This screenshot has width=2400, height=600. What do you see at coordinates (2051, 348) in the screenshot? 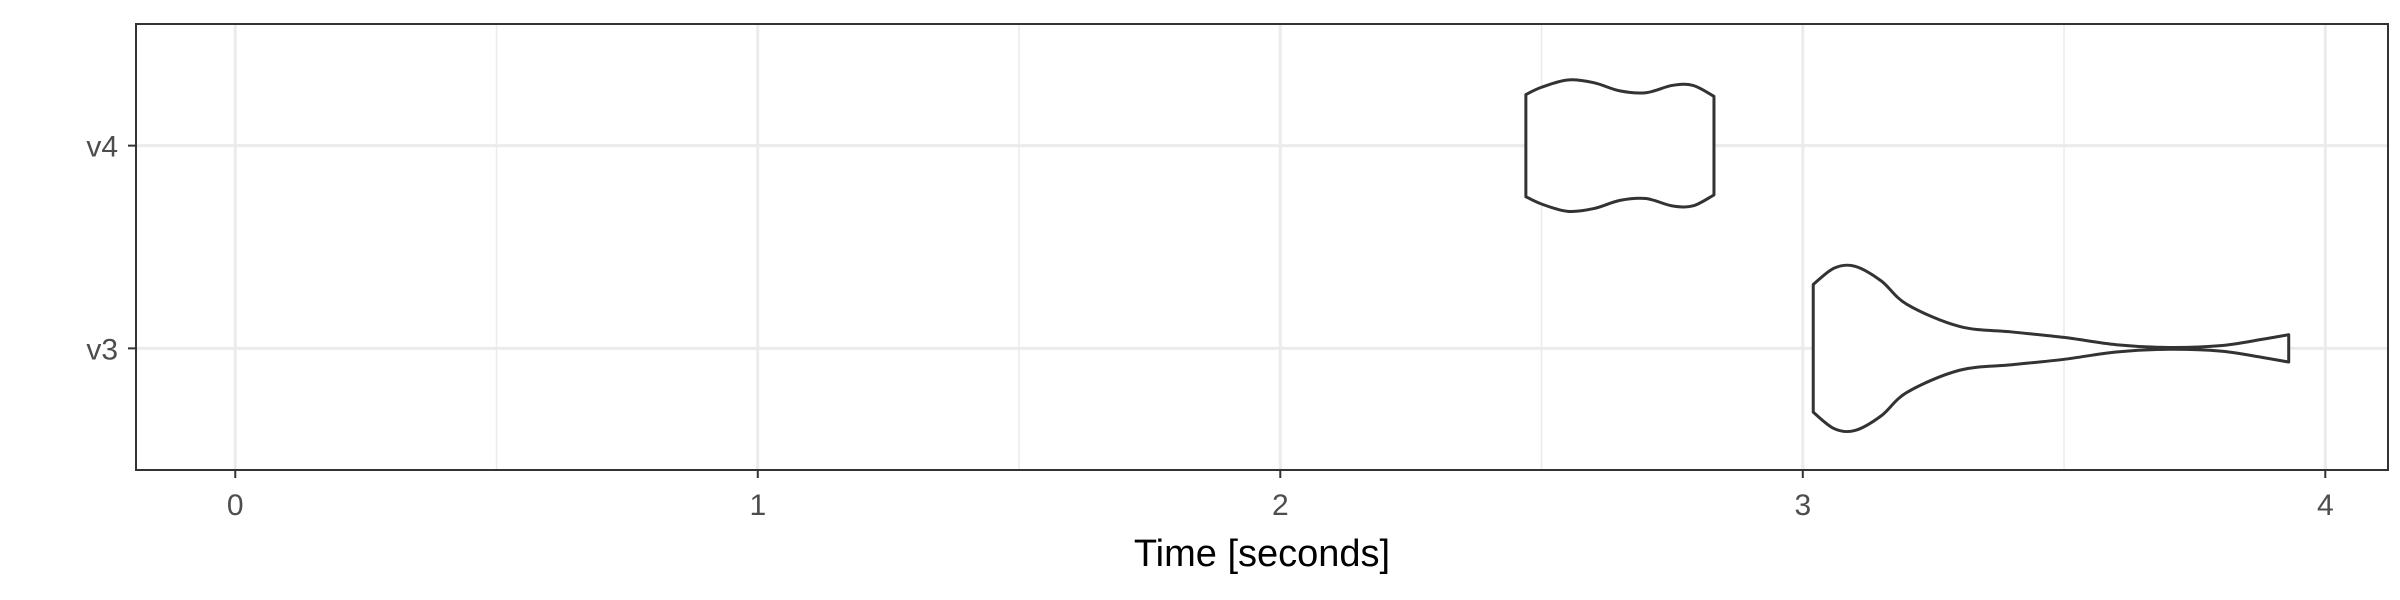
I see `violin-v3` at bounding box center [2051, 348].